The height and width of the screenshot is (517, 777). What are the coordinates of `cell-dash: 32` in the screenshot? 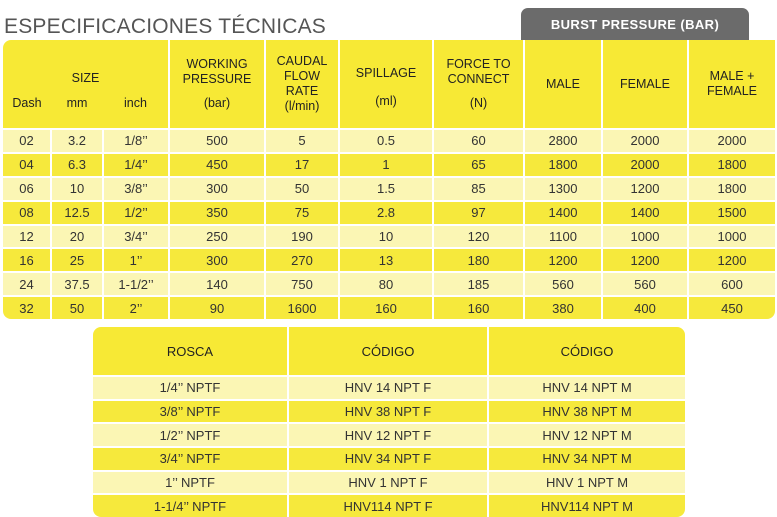 It's located at (27, 307).